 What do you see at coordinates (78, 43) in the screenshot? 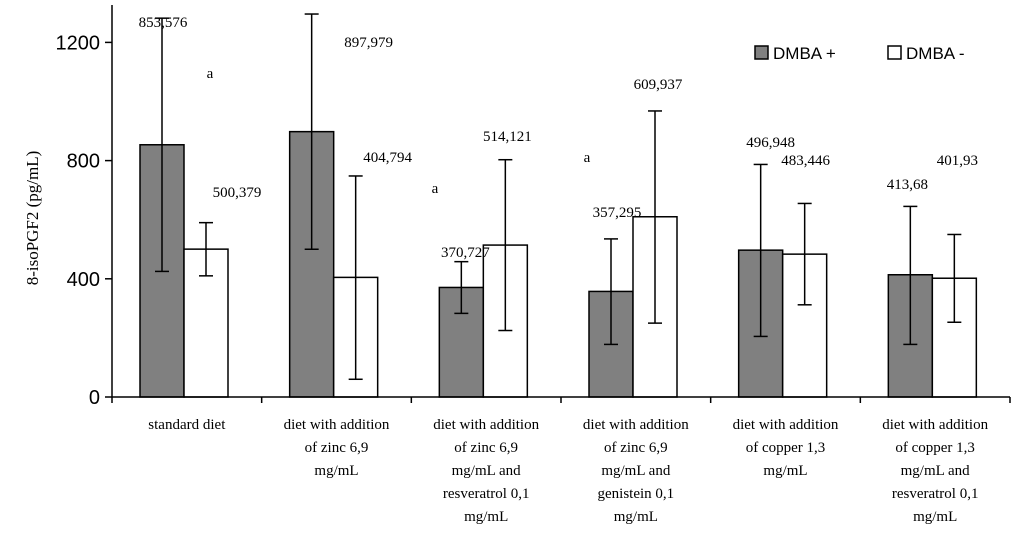
I see `y-tick-label: 1200` at bounding box center [78, 43].